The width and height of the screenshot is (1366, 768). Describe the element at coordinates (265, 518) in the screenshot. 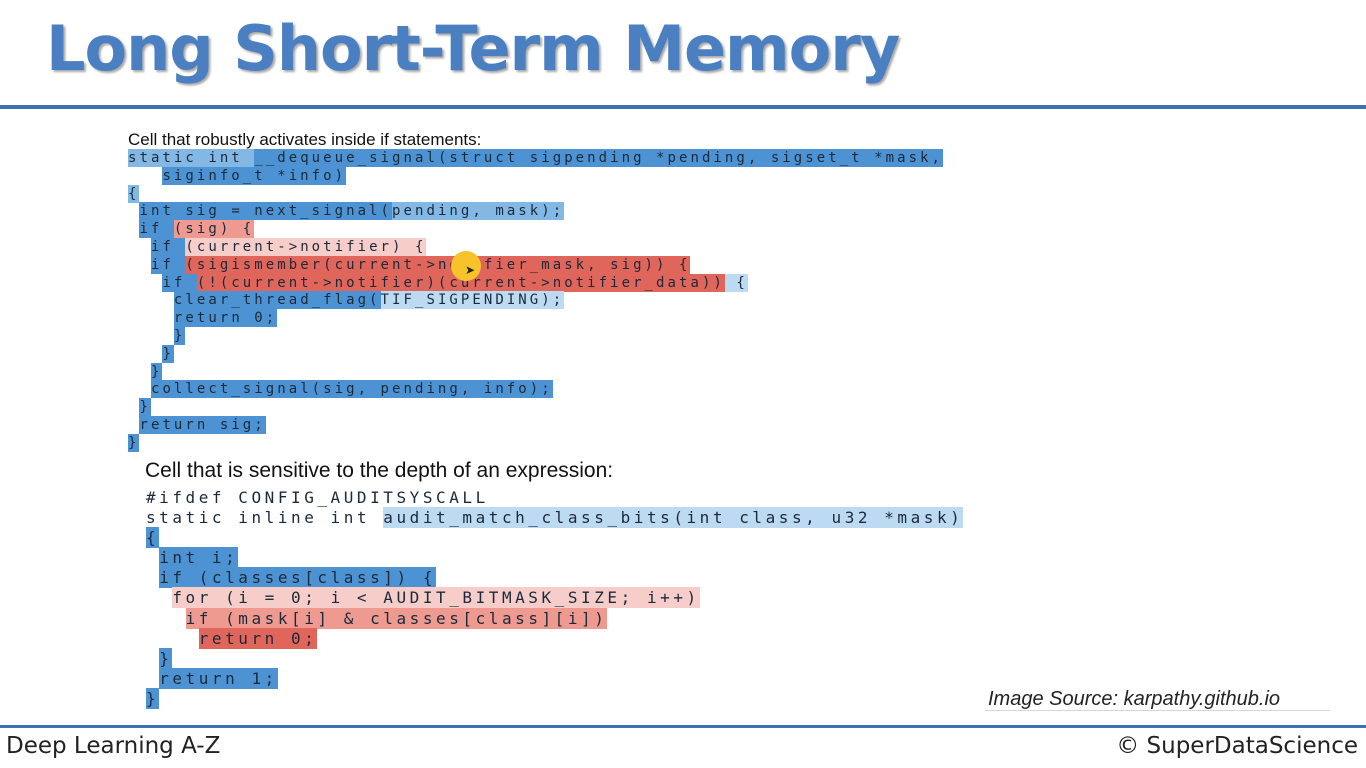

I see `code-token: static inline int` at that location.